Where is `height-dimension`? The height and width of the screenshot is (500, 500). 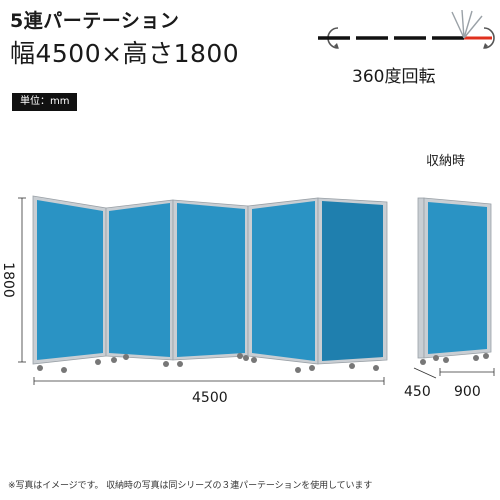
height-dimension is located at coordinates (22, 280).